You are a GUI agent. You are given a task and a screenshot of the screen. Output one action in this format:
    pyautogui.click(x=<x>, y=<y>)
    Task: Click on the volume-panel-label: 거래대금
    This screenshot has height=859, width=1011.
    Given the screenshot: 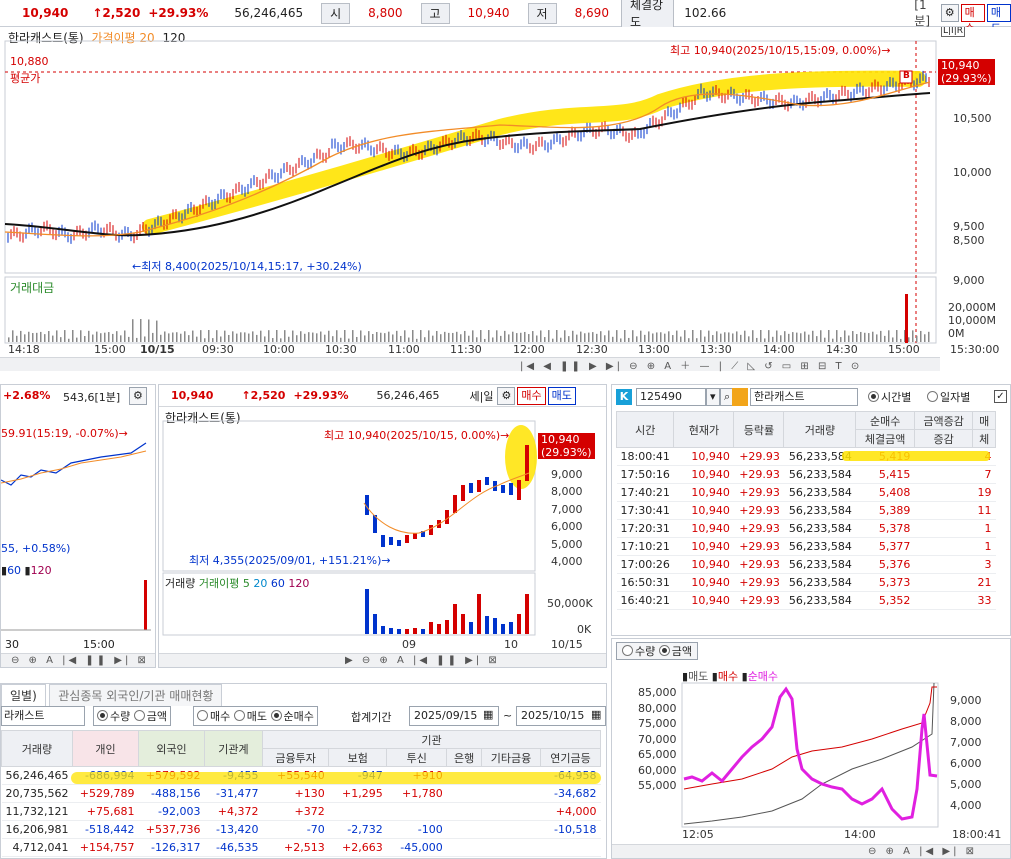 What is the action you would take?
    pyautogui.click(x=32, y=288)
    